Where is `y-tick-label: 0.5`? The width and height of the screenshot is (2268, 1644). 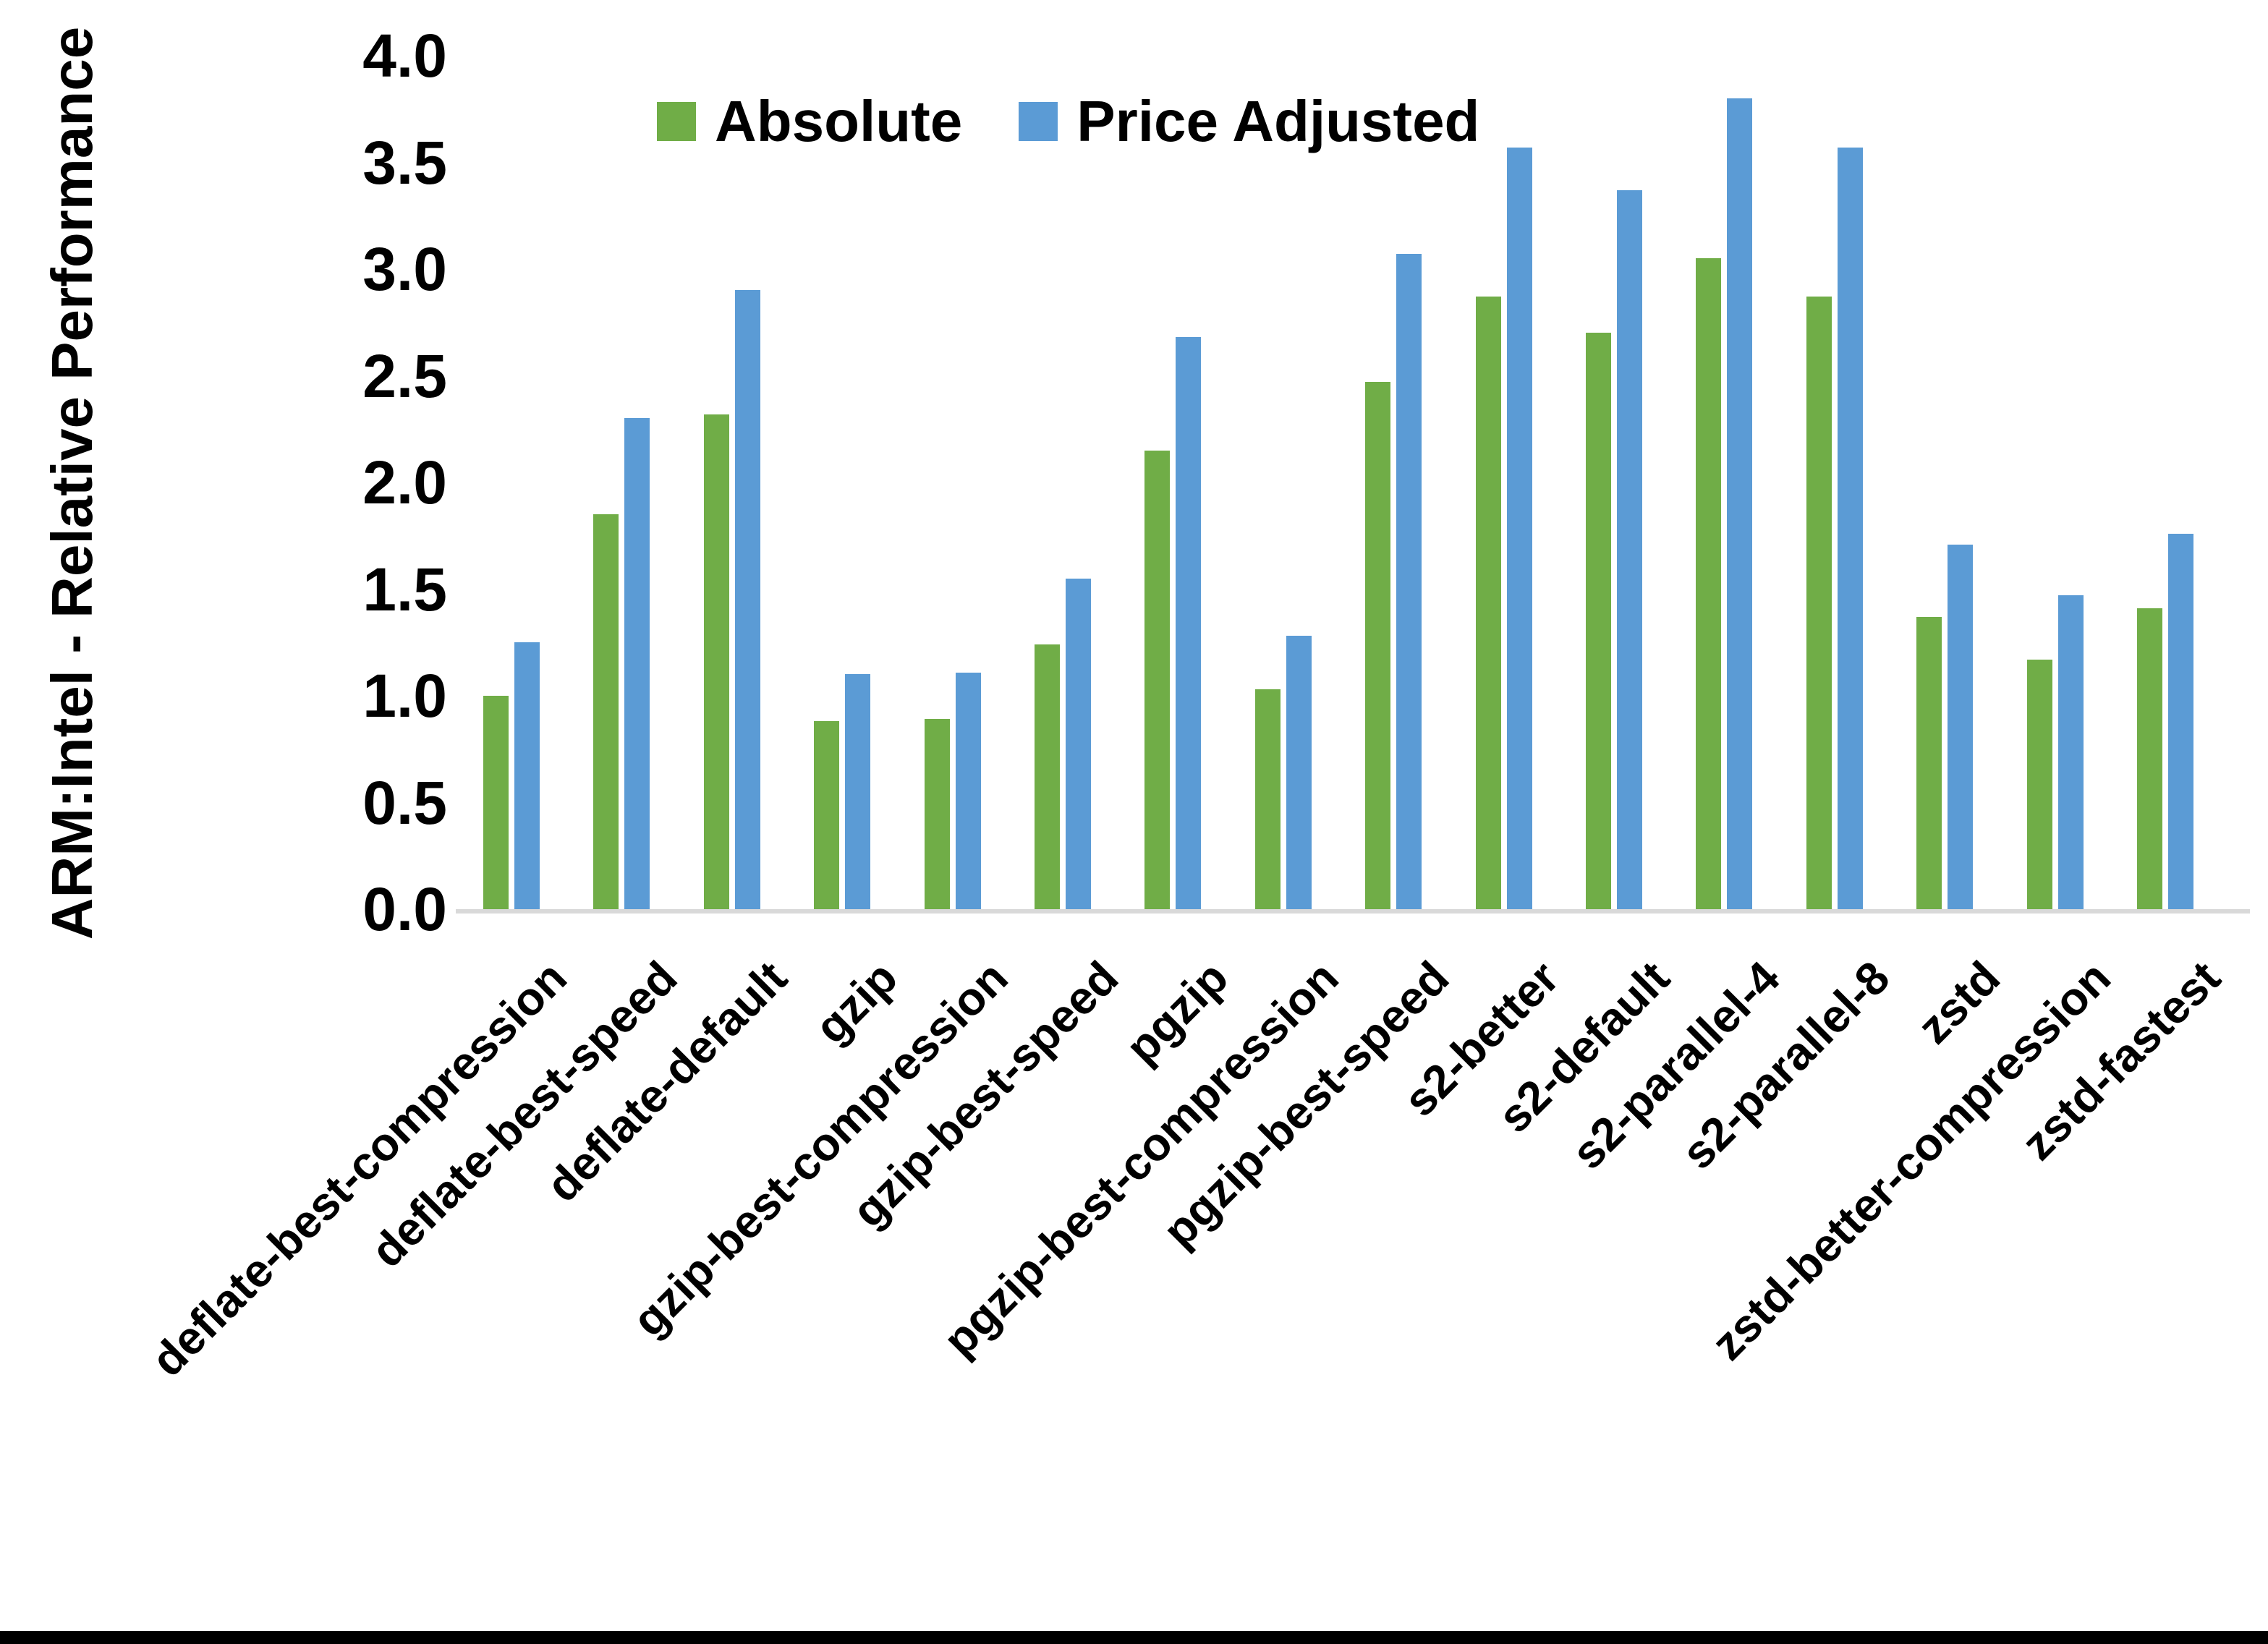 y-tick-label: 0.5 is located at coordinates (404, 802).